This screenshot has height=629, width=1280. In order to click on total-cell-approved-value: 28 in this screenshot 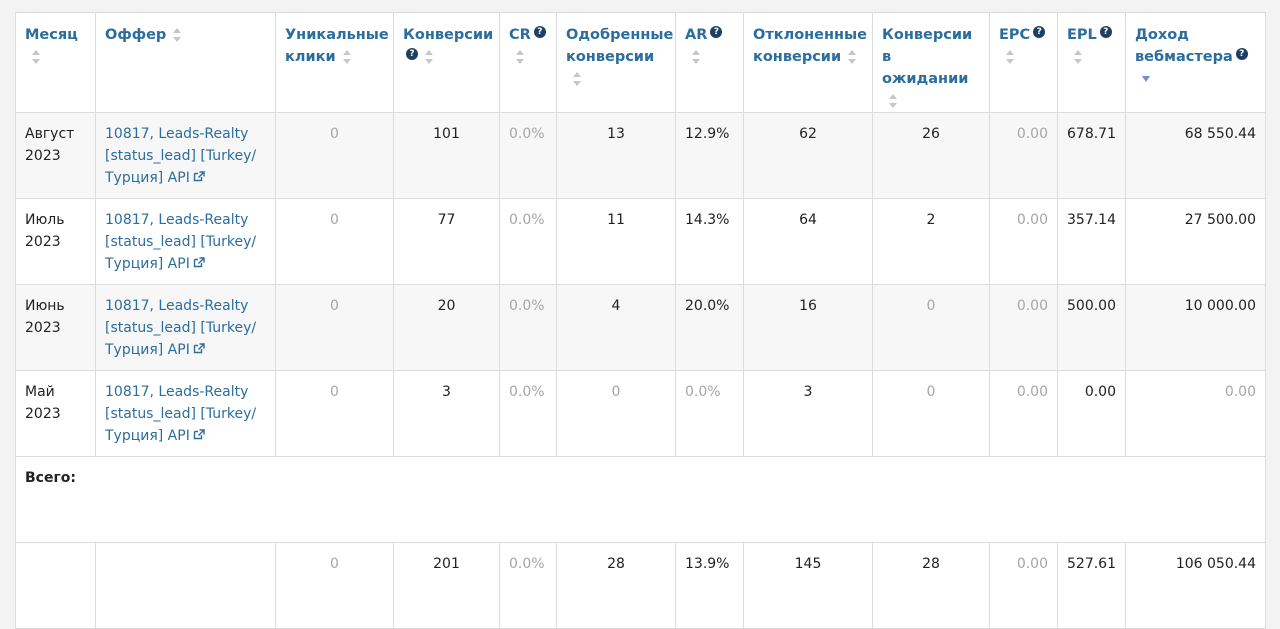, I will do `click(616, 564)`.